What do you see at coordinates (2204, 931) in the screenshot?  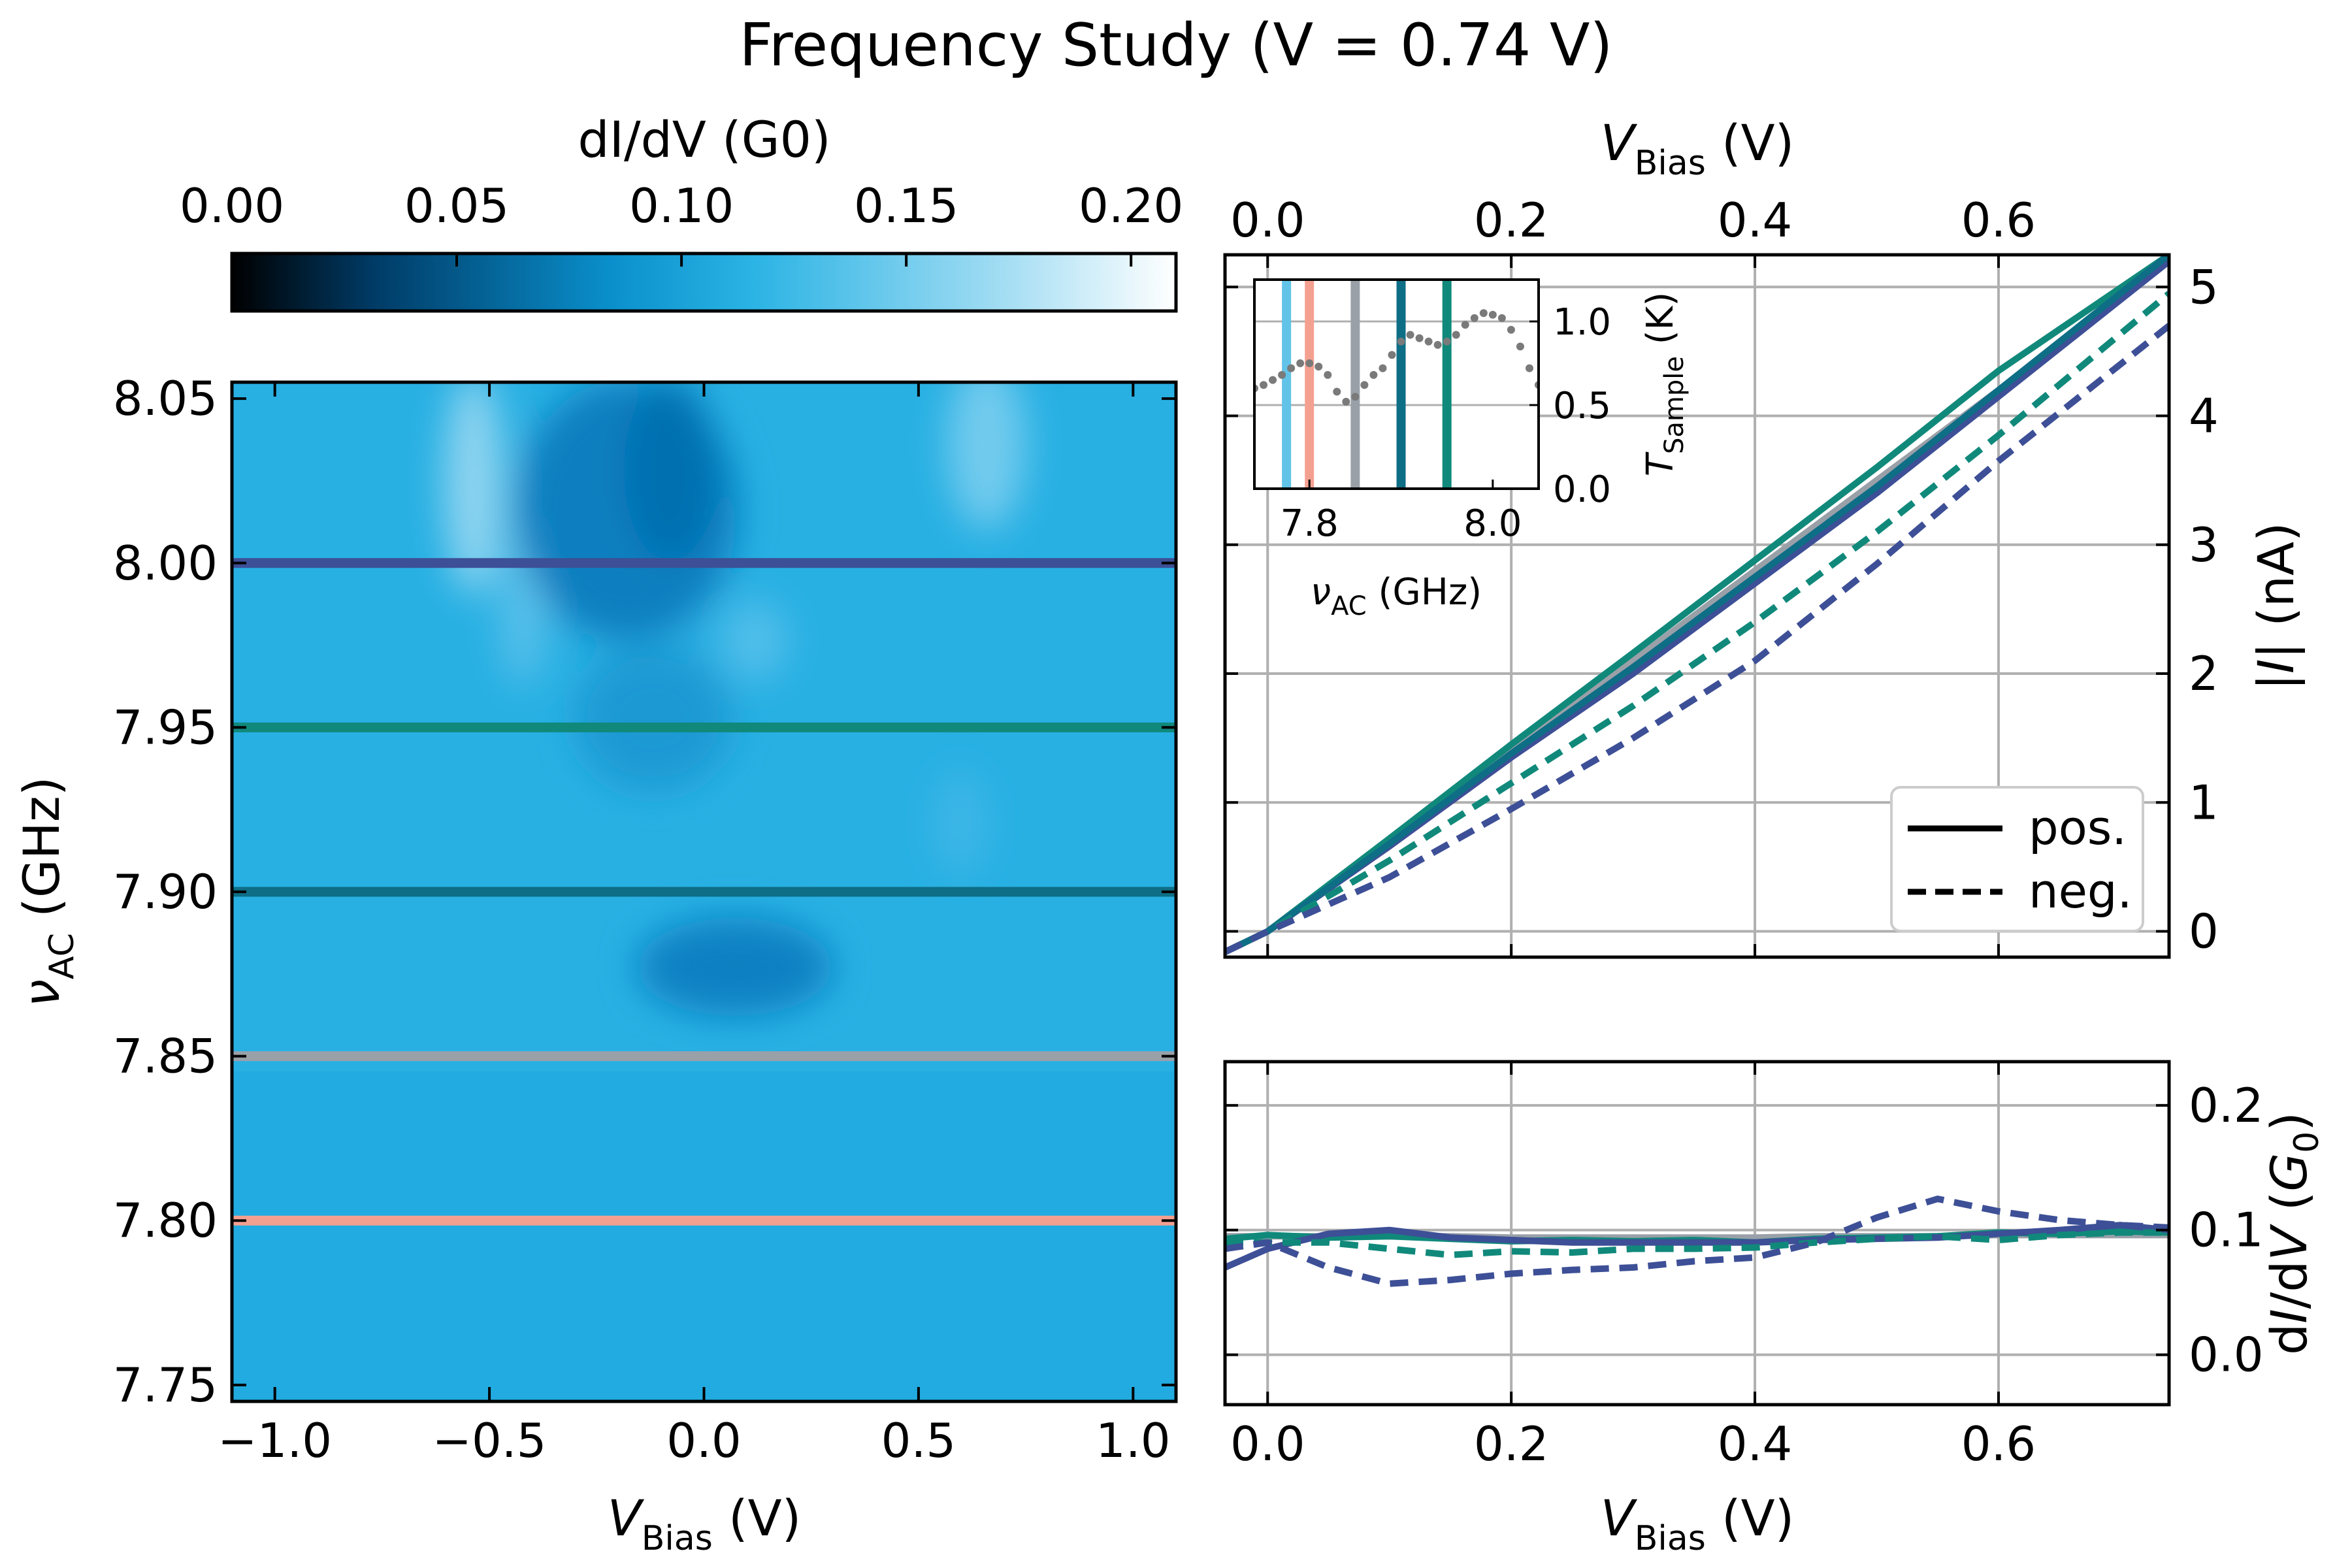 I see `y-tick-label: 0` at bounding box center [2204, 931].